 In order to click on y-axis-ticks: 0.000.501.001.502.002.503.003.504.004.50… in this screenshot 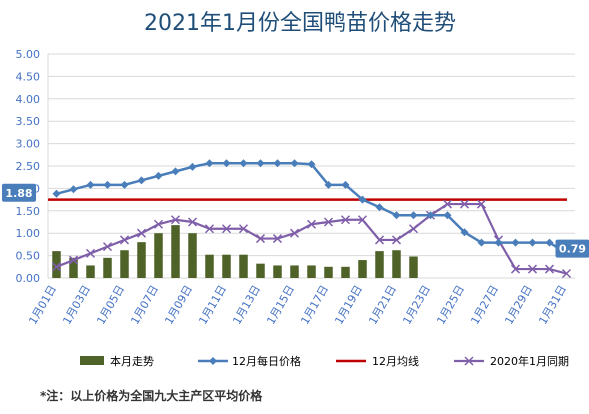, I will do `click(28, 166)`.